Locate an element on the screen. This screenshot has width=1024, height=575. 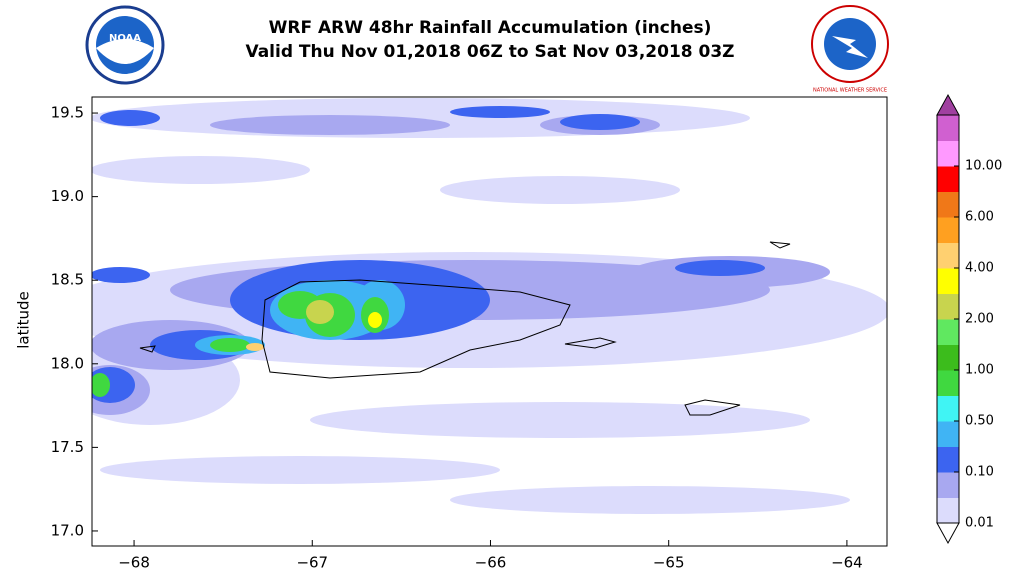
y-tick-label: 19.5 is located at coordinates (67, 113).